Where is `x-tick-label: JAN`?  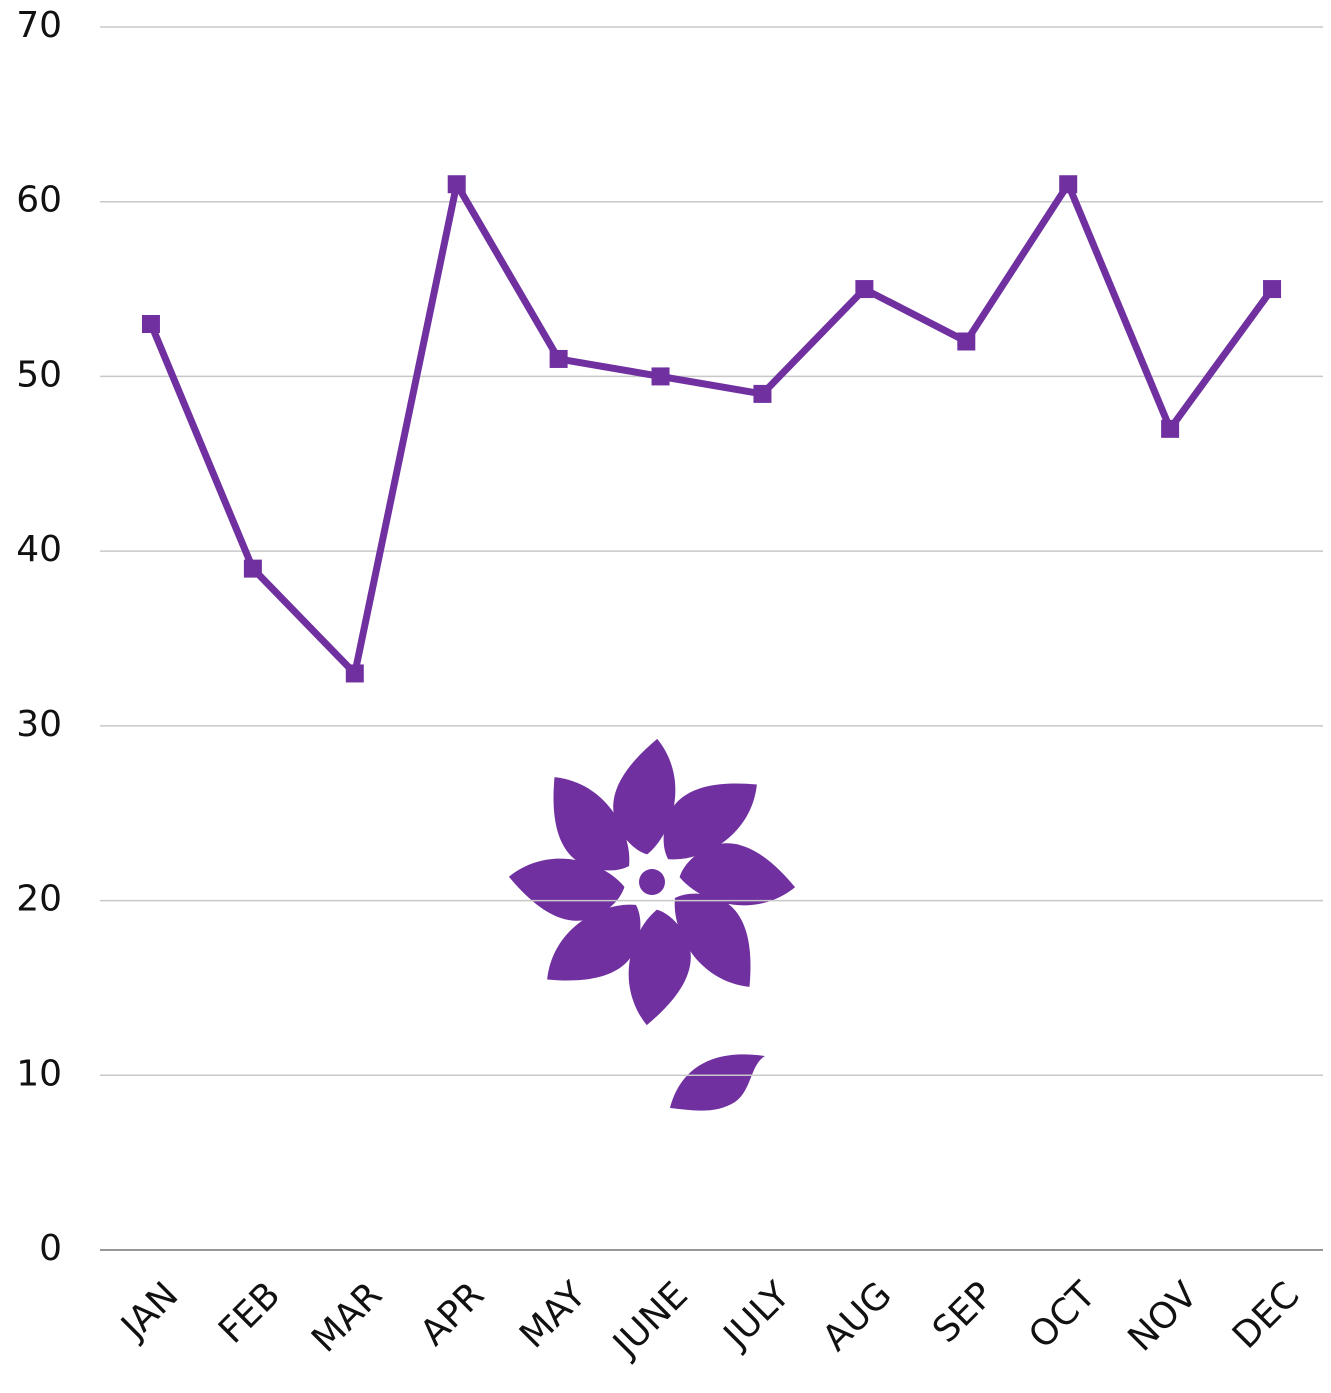
x-tick-label: JAN is located at coordinates (149, 1311).